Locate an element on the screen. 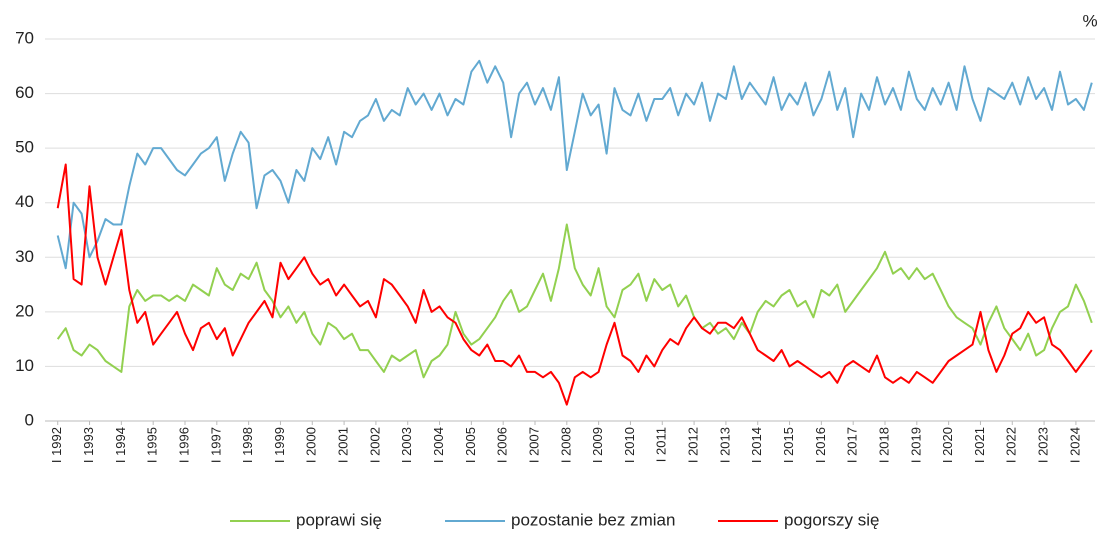 The height and width of the screenshot is (534, 1105). legend-label: pogorszy się is located at coordinates (831, 519).